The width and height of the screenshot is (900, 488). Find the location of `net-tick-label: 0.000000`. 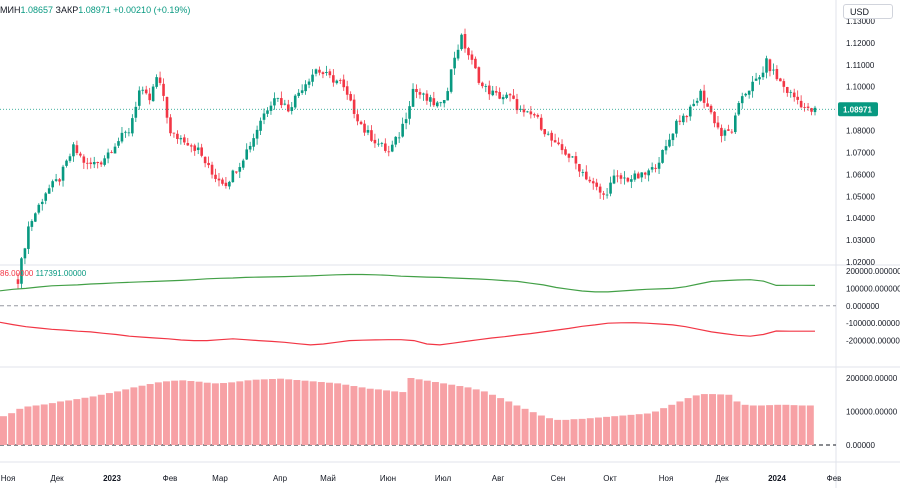

net-tick-label: 0.000000 is located at coordinates (863, 306).